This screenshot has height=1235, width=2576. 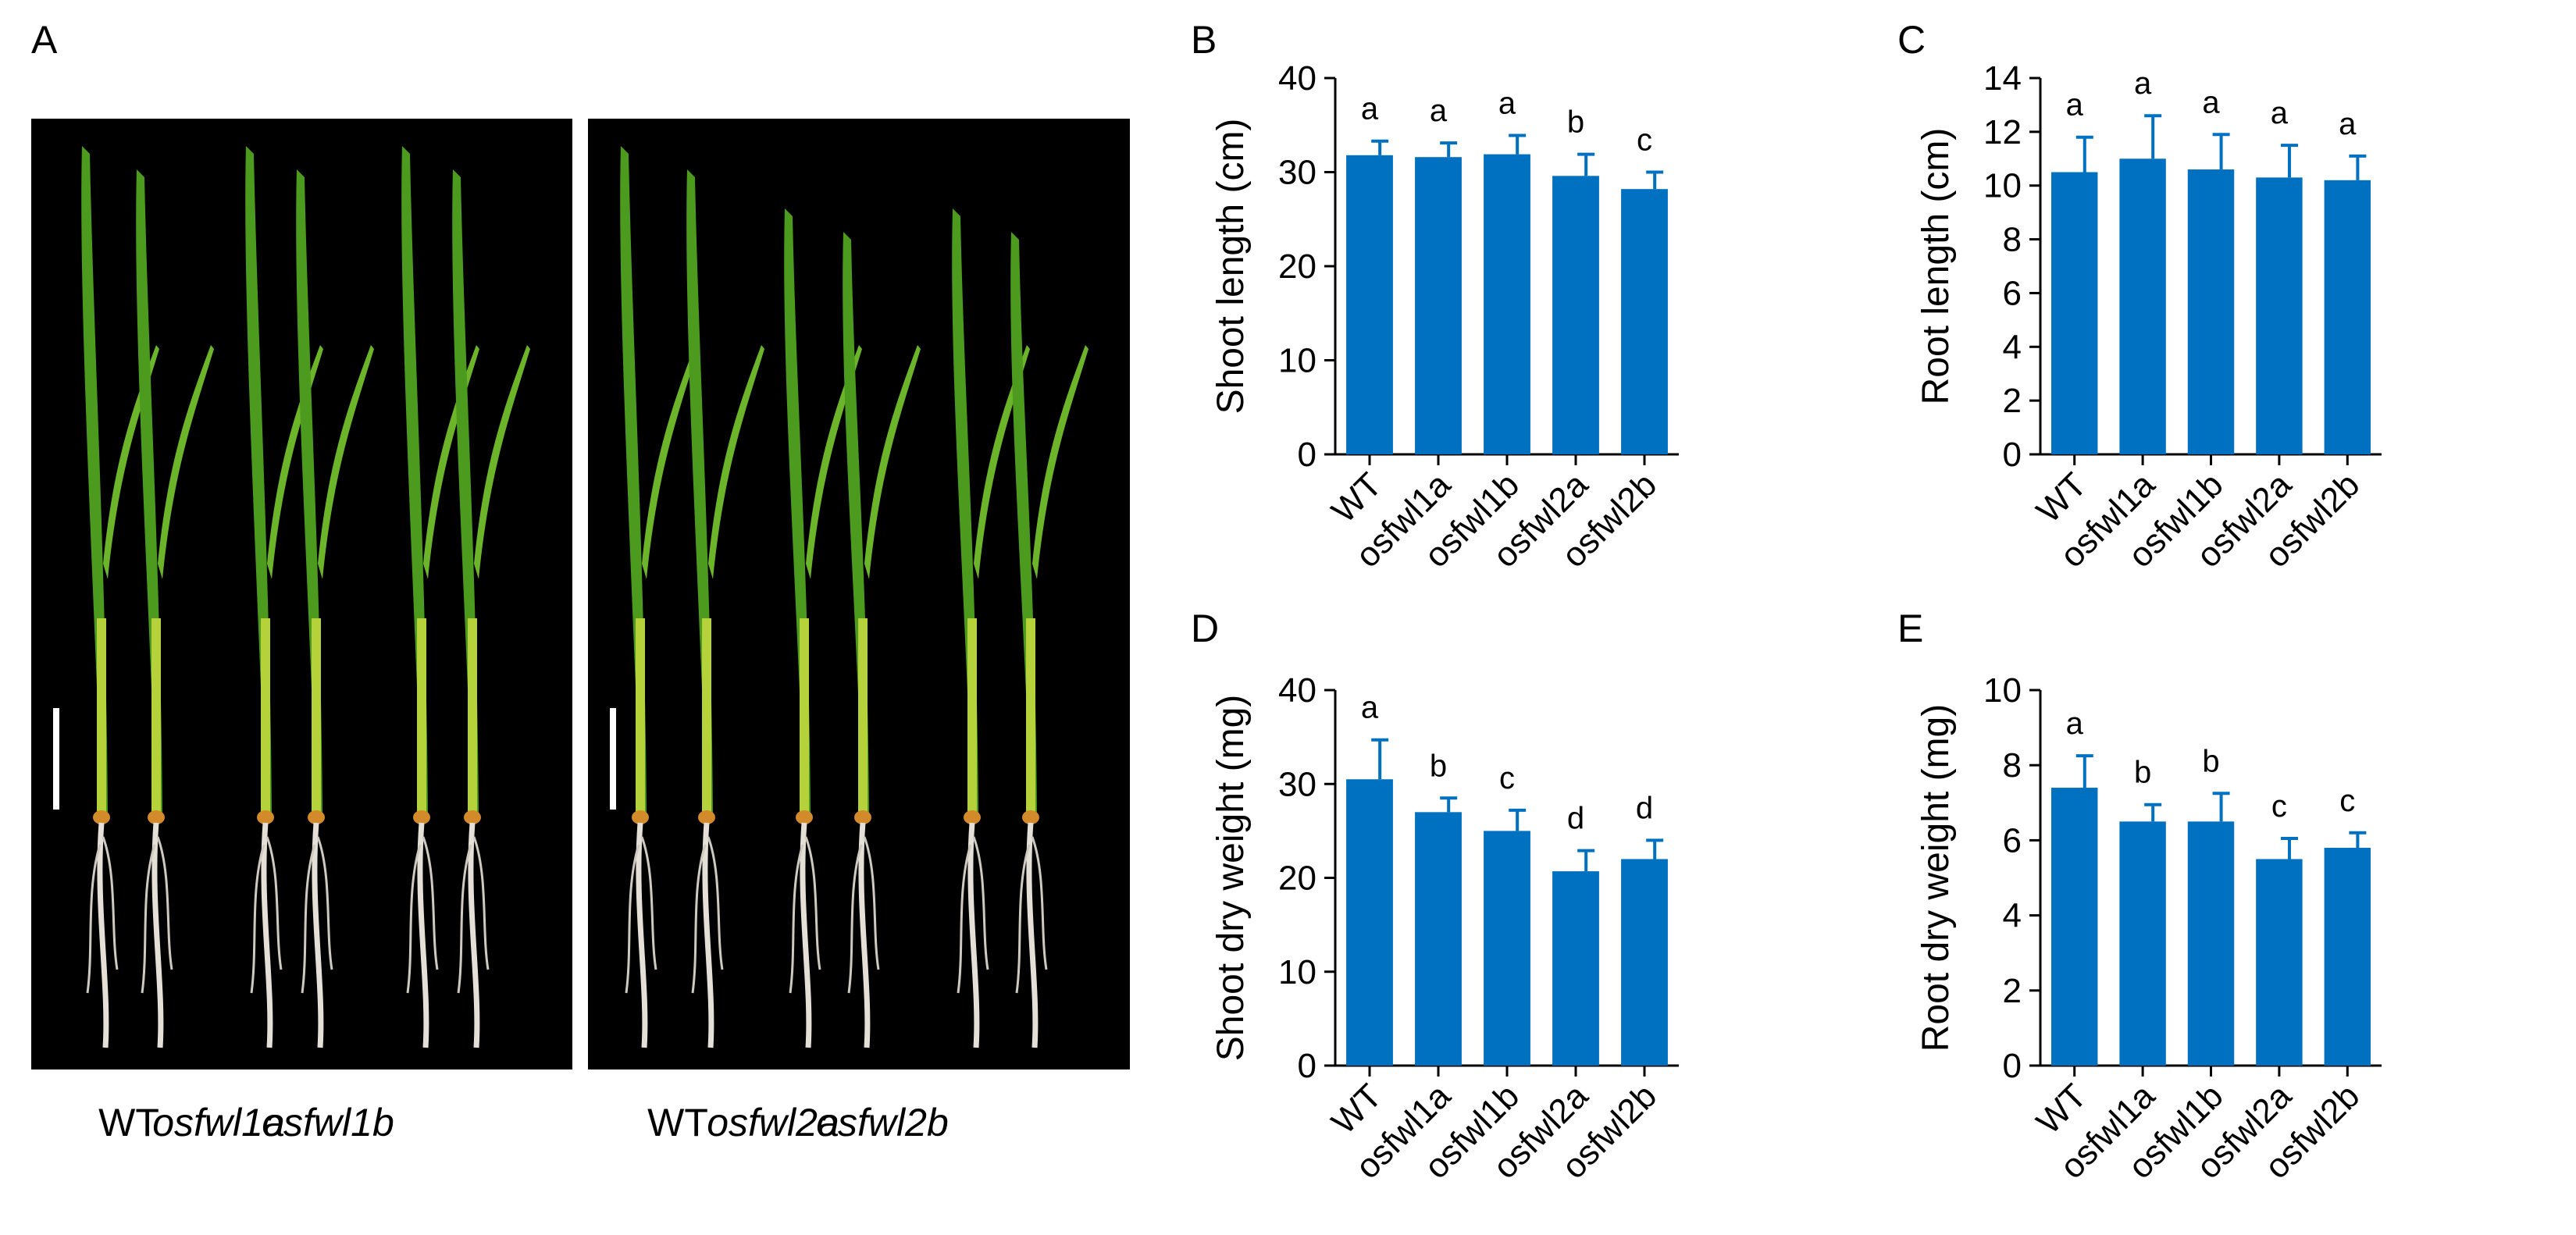 What do you see at coordinates (1910, 628) in the screenshot?
I see `panel-letter: E` at bounding box center [1910, 628].